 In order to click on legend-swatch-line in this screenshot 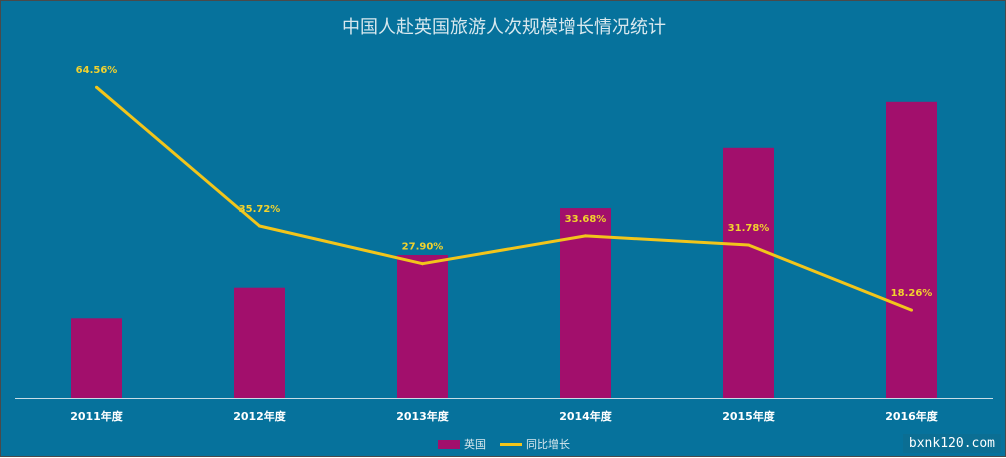, I will do `click(511, 444)`.